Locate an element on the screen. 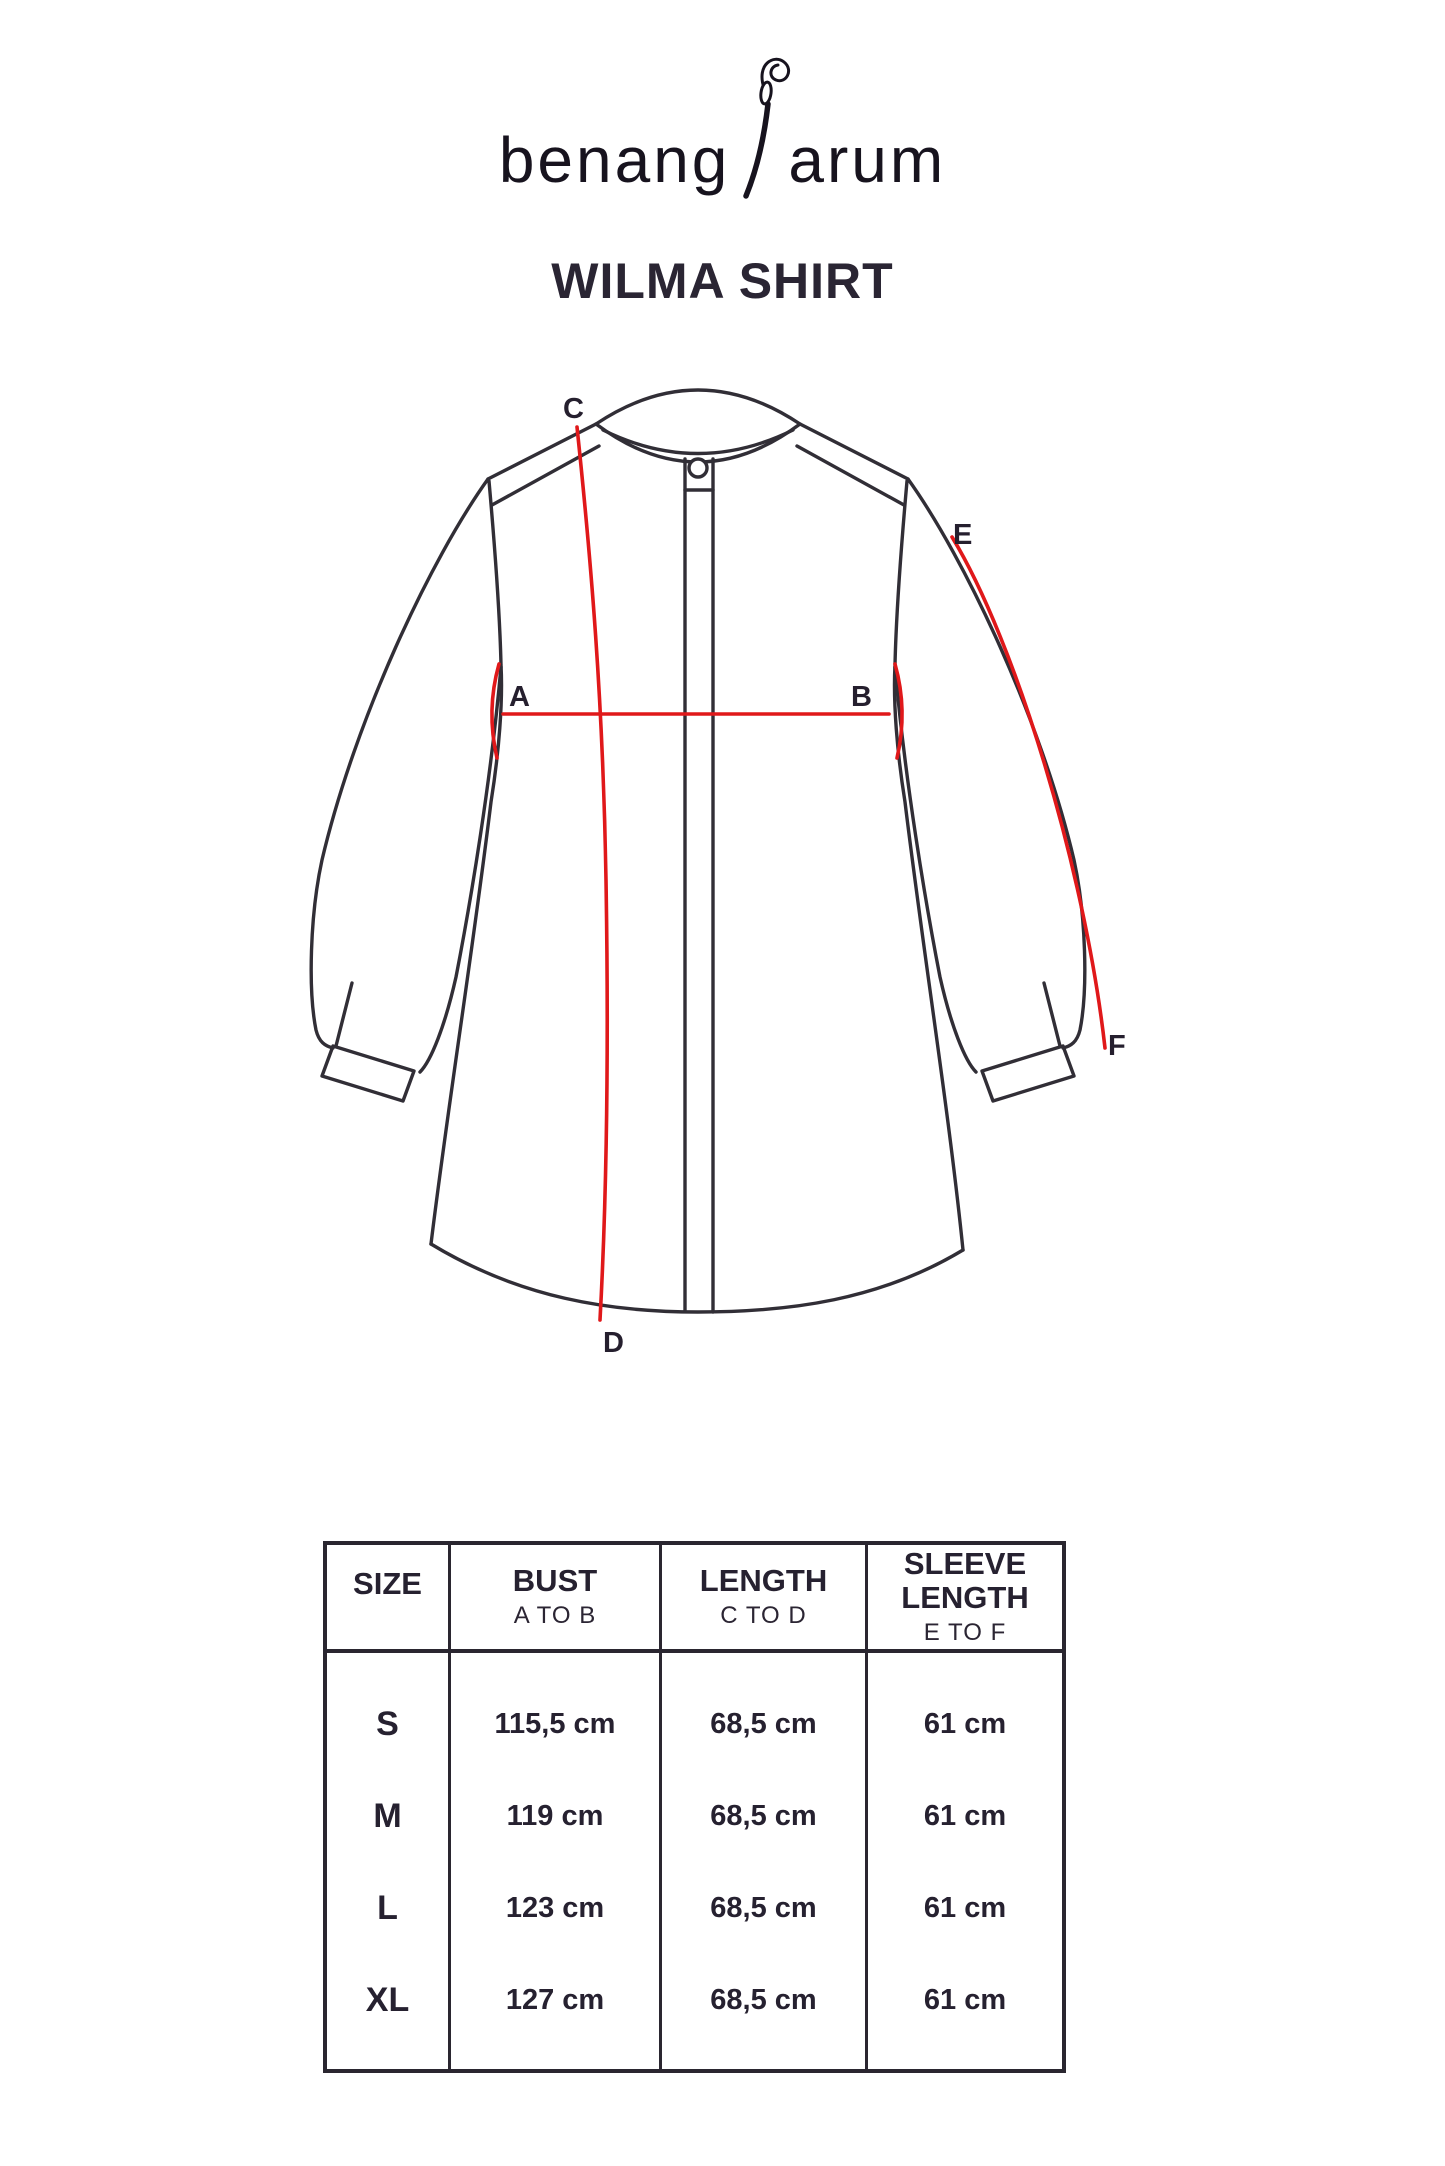 The height and width of the screenshot is (2166, 1445). header-cell-sleeve-length: SLEEVE LENGTH E TO F is located at coordinates (965, 1597).